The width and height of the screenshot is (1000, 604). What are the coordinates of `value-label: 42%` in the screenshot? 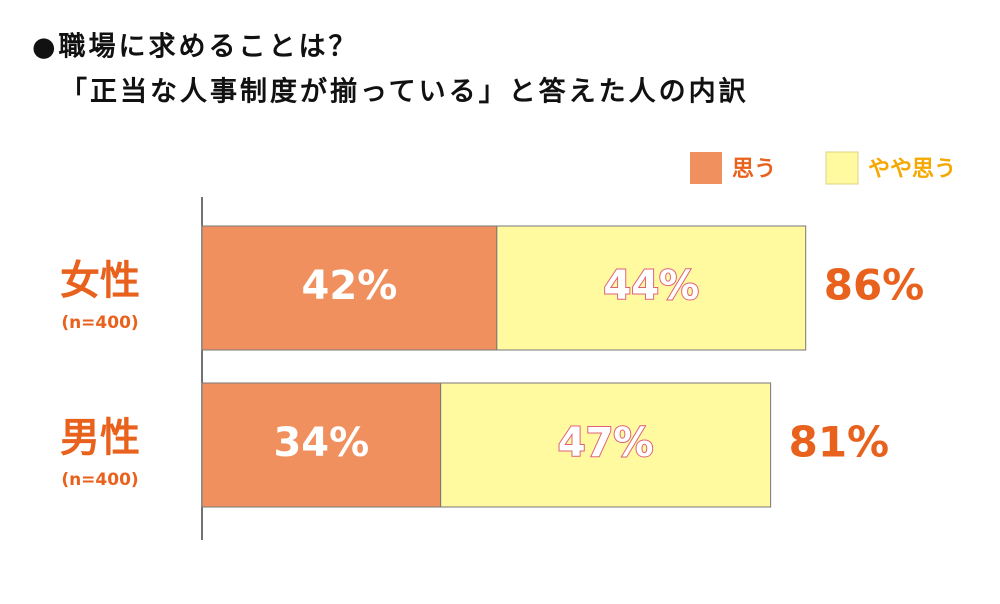 It's located at (350, 286).